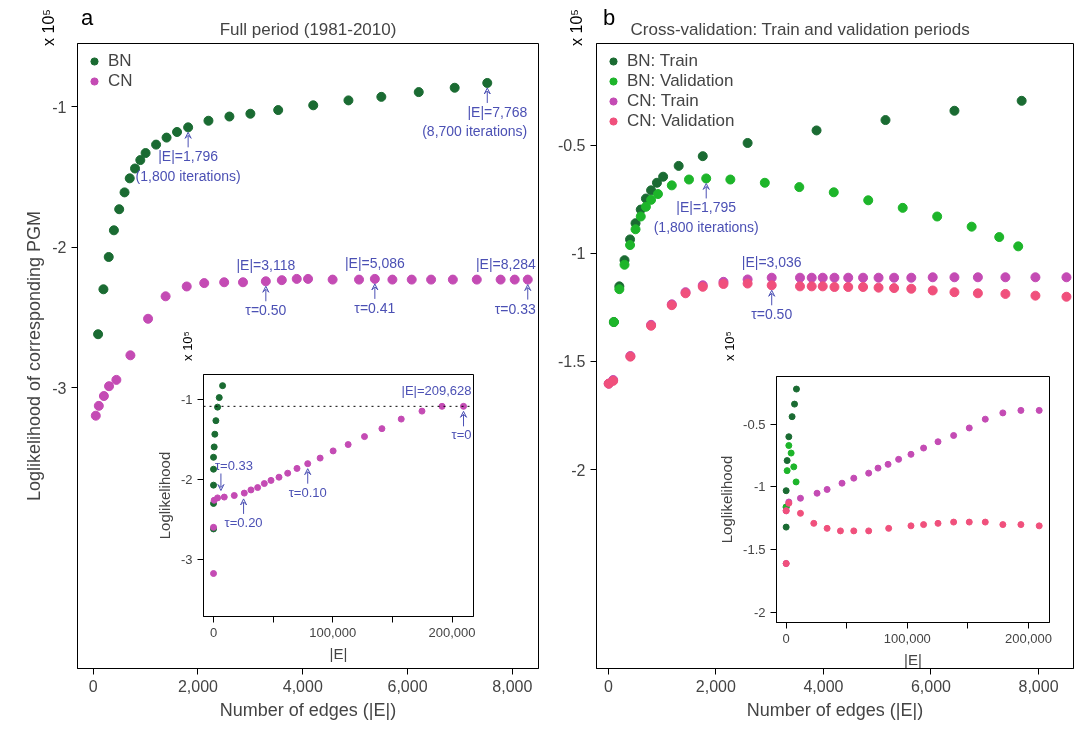 The width and height of the screenshot is (1081, 733). I want to click on legend-label: CN, so click(120, 81).